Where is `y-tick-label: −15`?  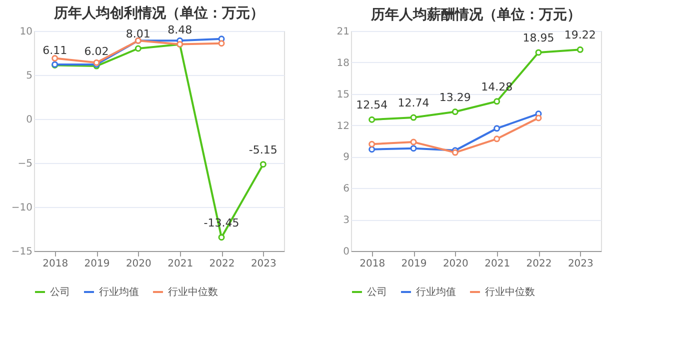 y-tick-label: −15 is located at coordinates (21, 252).